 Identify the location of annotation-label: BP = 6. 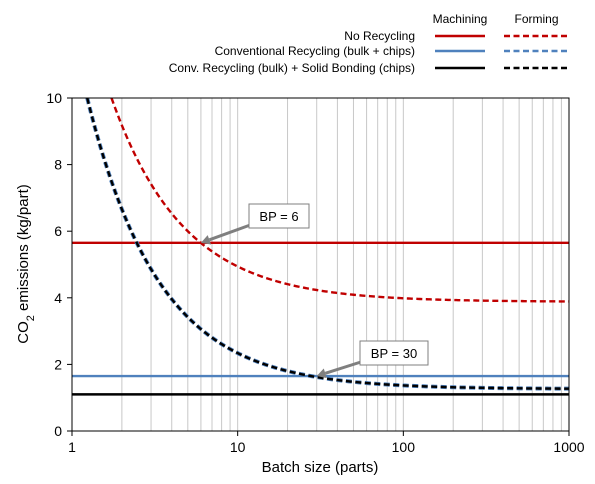
(278, 216).